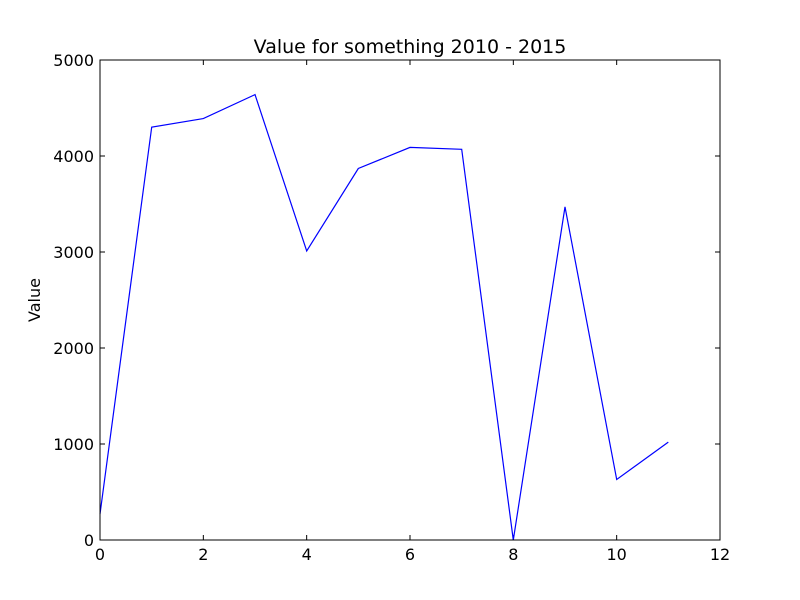 Image resolution: width=800 pixels, height=600 pixels. Describe the element at coordinates (410, 47) in the screenshot. I see `chart-title: Value for something 2010 - 2015` at that location.